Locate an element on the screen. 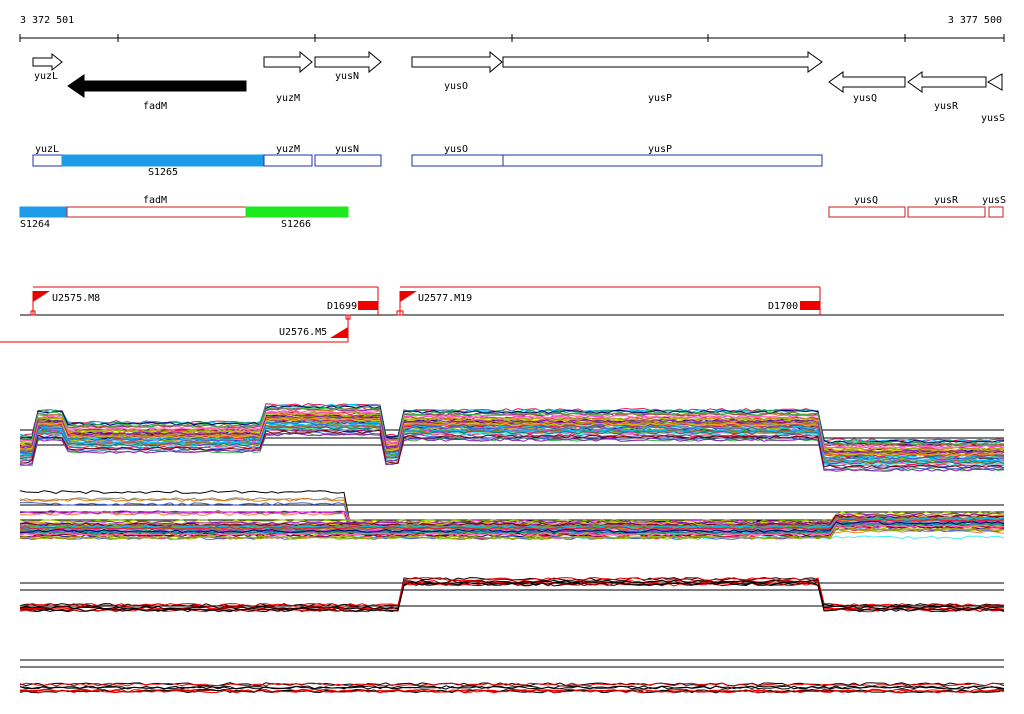  segment-label: yusQ is located at coordinates (866, 200).